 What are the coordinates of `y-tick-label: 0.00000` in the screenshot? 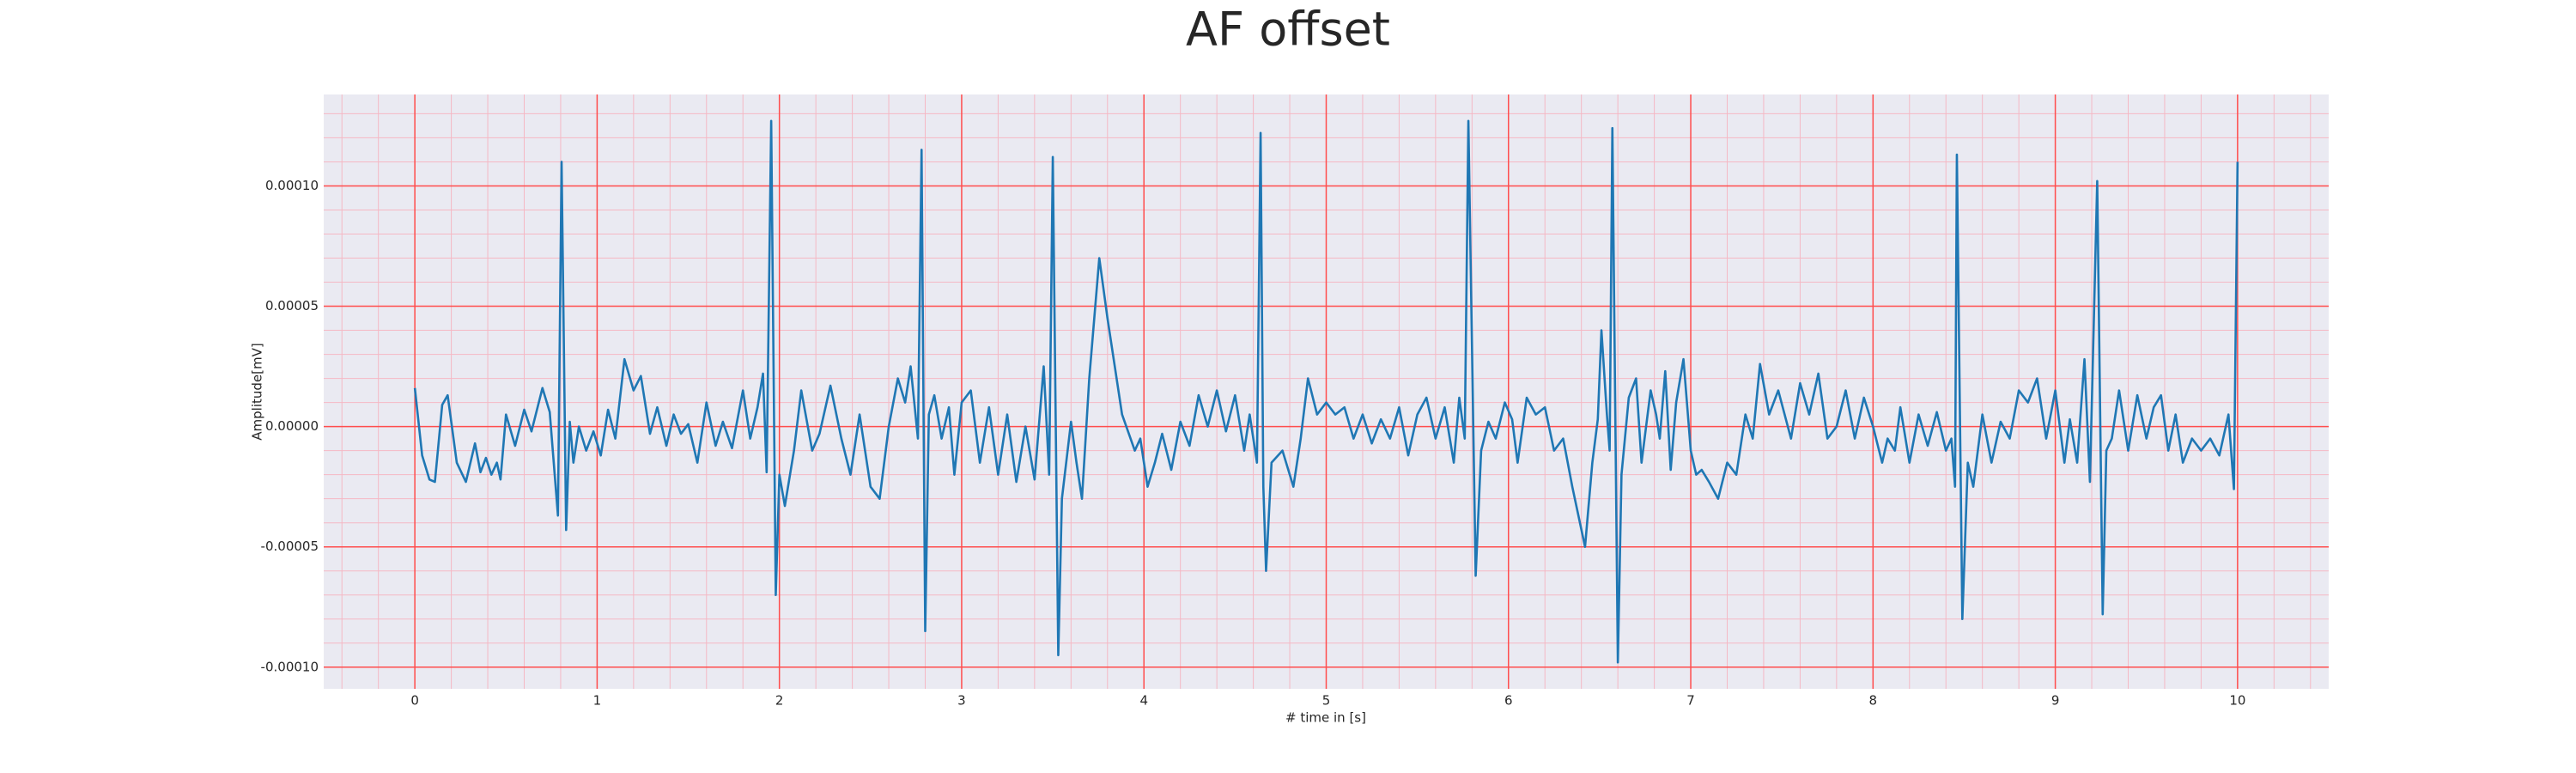 It's located at (292, 426).